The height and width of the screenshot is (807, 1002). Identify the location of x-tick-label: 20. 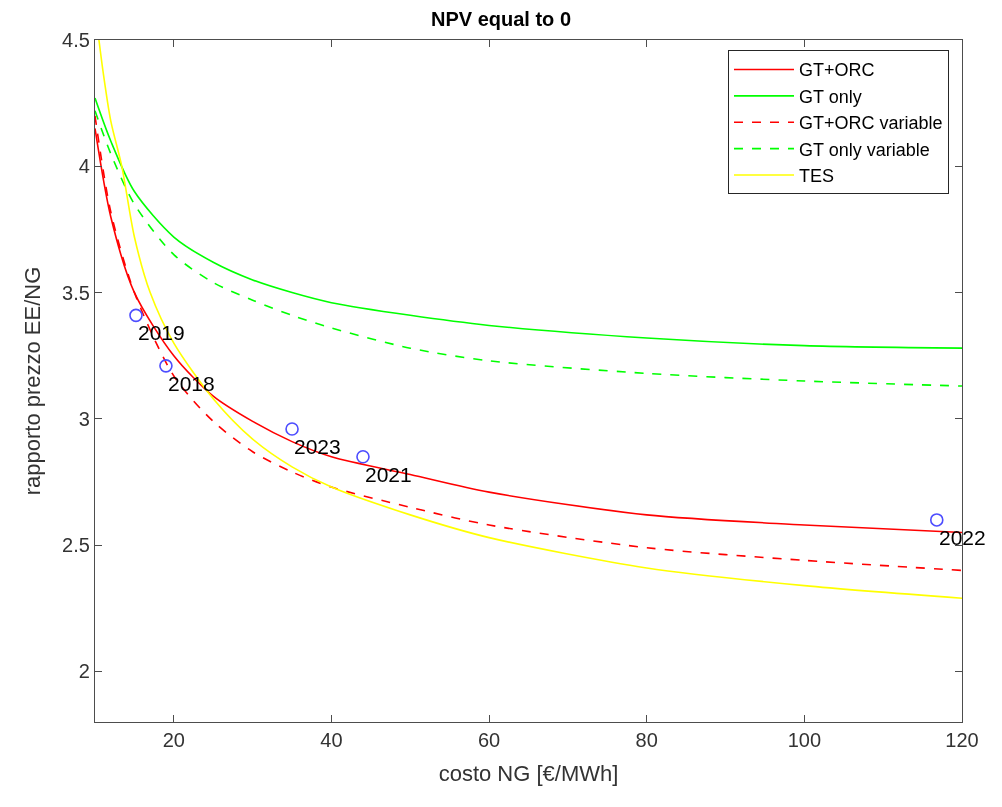
(173, 740).